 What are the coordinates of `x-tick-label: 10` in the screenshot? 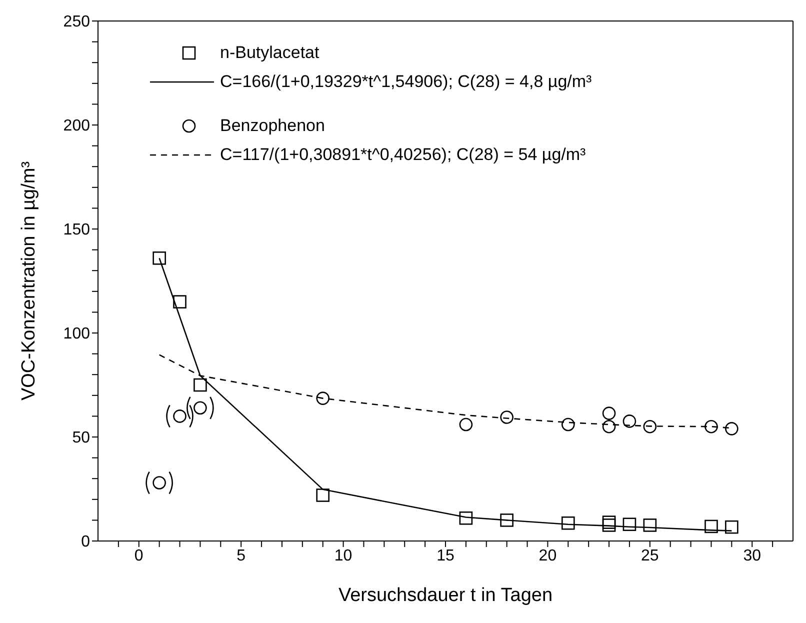 It's located at (343, 555).